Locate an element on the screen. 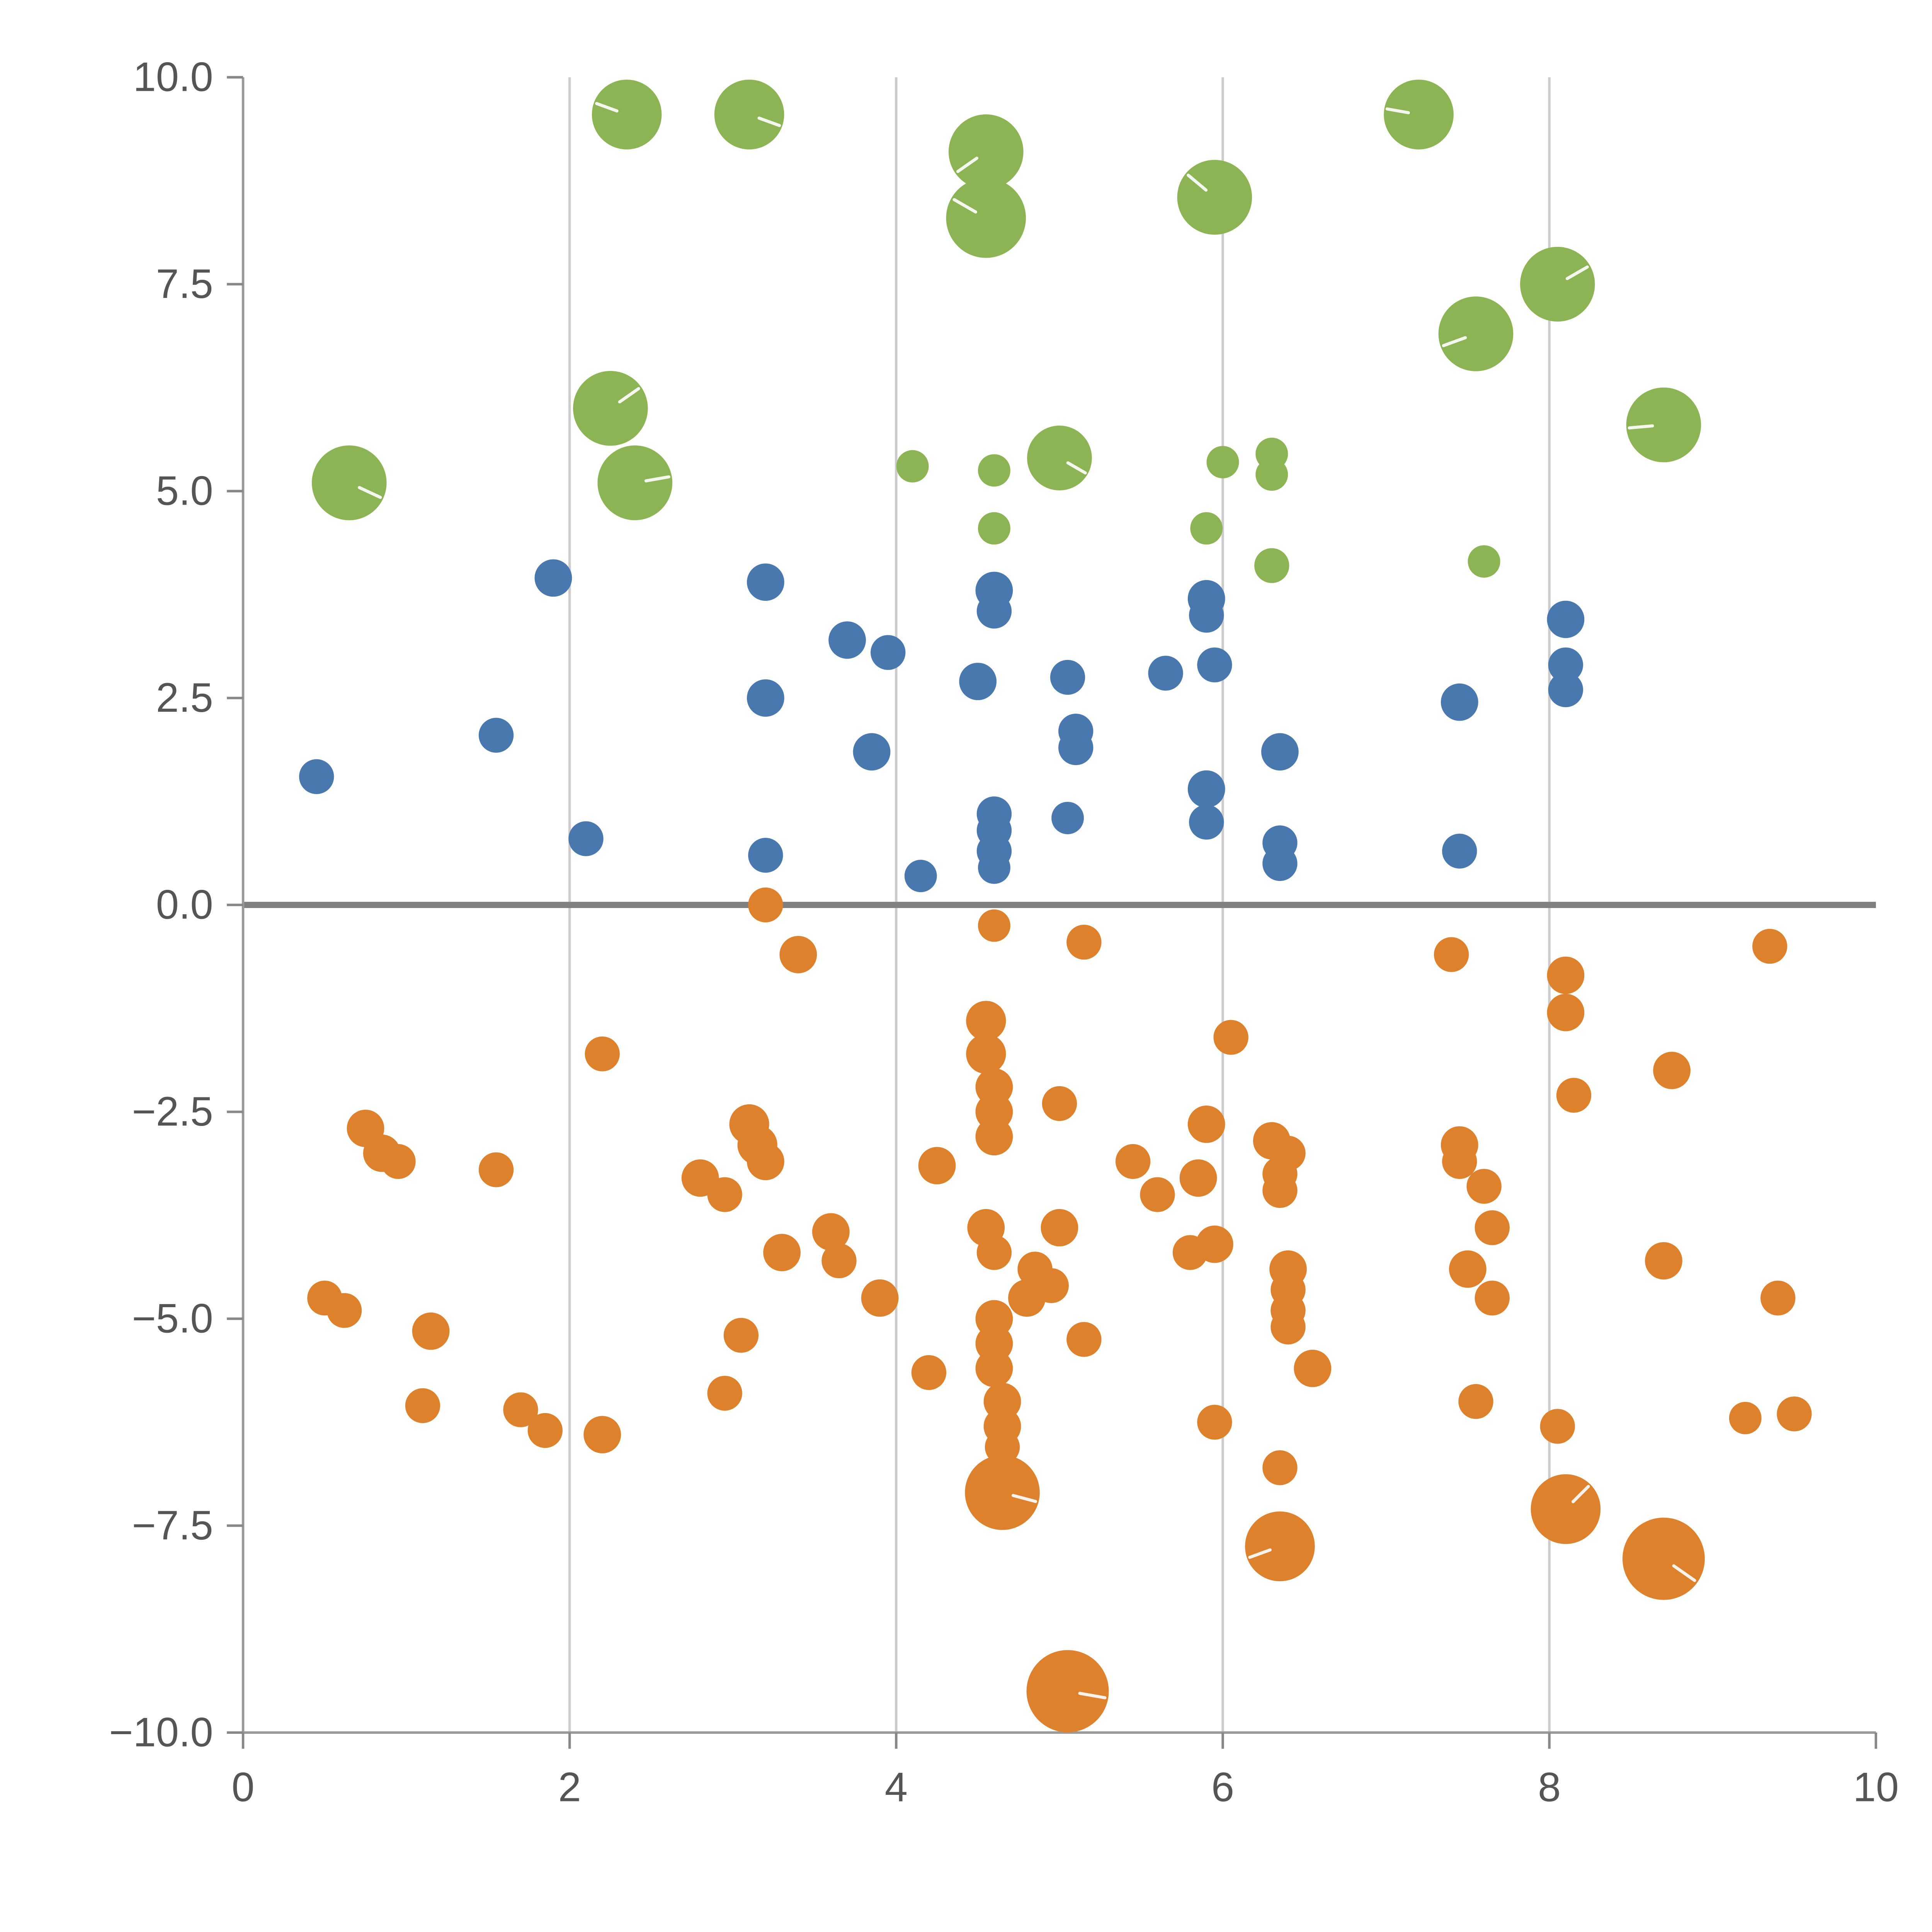  y-tick-label: 7.5 is located at coordinates (184, 284).